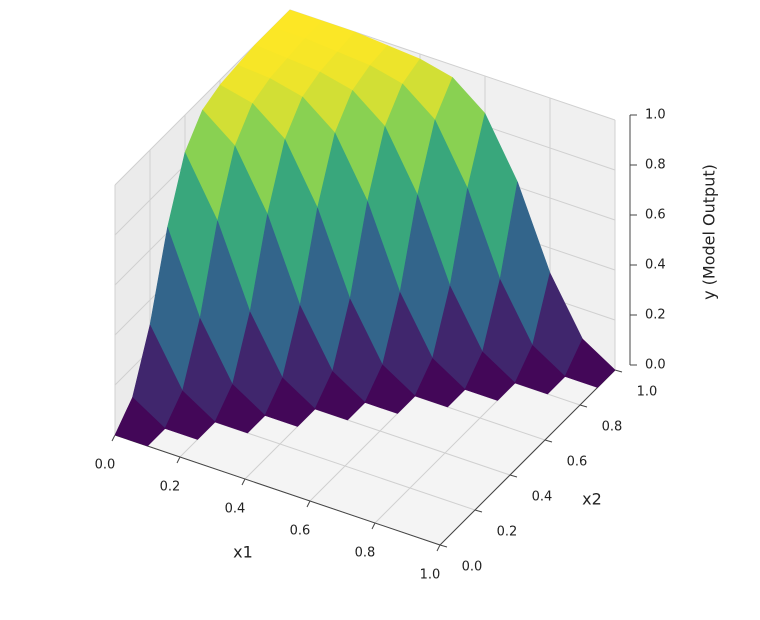 The height and width of the screenshot is (620, 760). I want to click on z-tick-label: 0.0, so click(655, 365).